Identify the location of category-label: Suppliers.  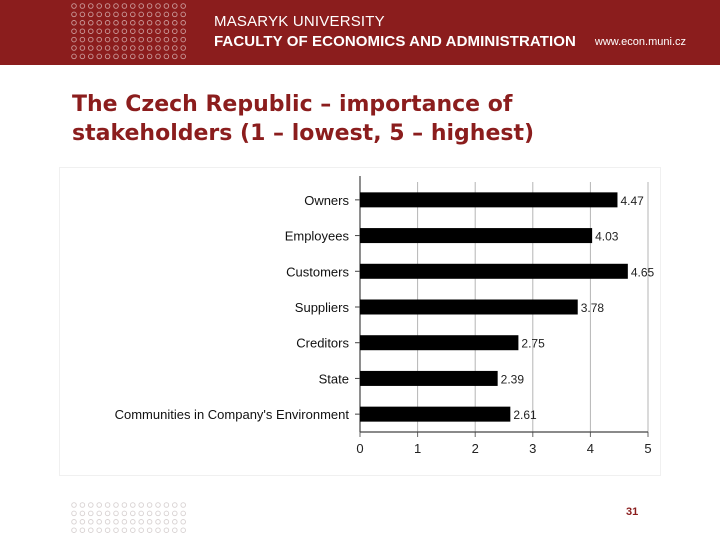
(322, 307).